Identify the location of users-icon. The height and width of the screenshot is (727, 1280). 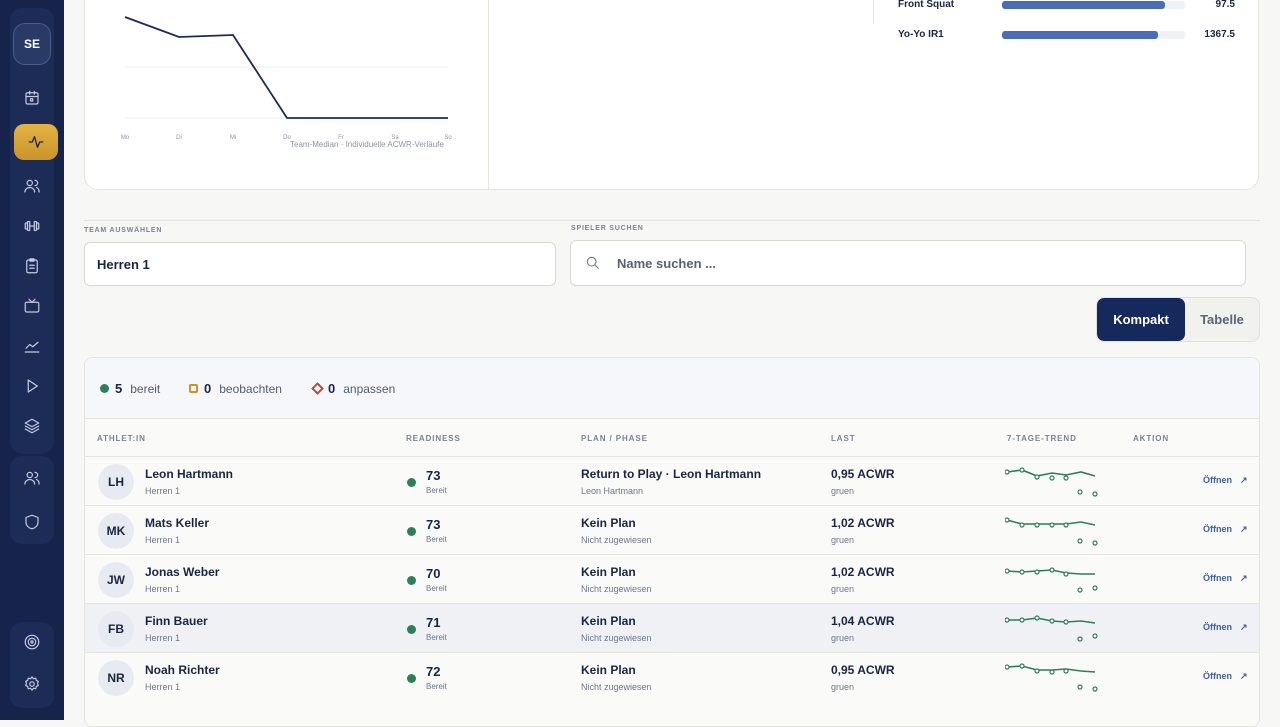
(32, 186).